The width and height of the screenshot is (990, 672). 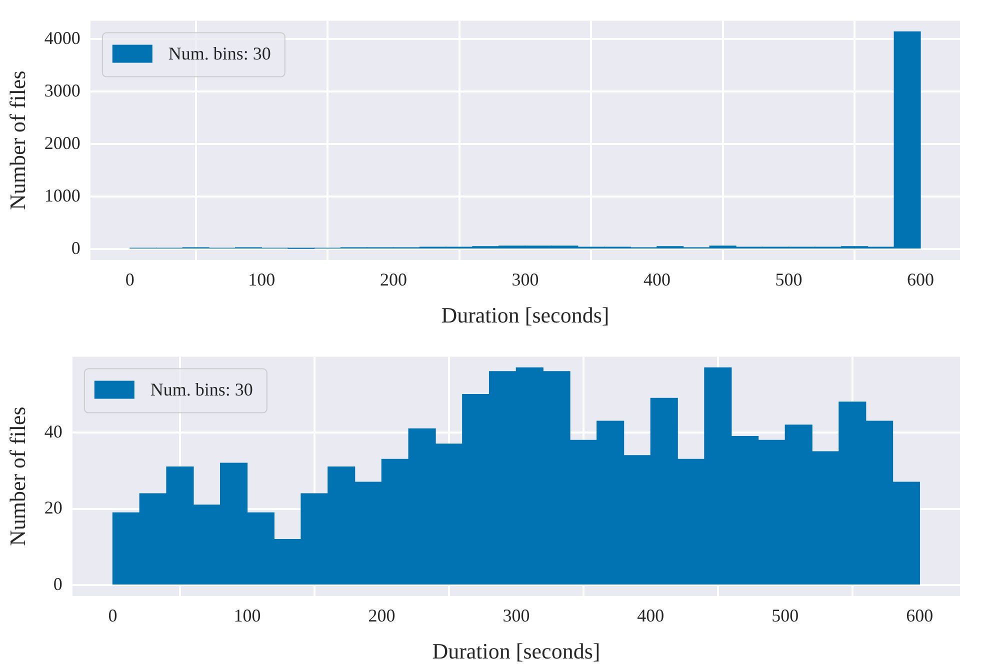 What do you see at coordinates (62, 142) in the screenshot?
I see `y-tick-label: 2000` at bounding box center [62, 142].